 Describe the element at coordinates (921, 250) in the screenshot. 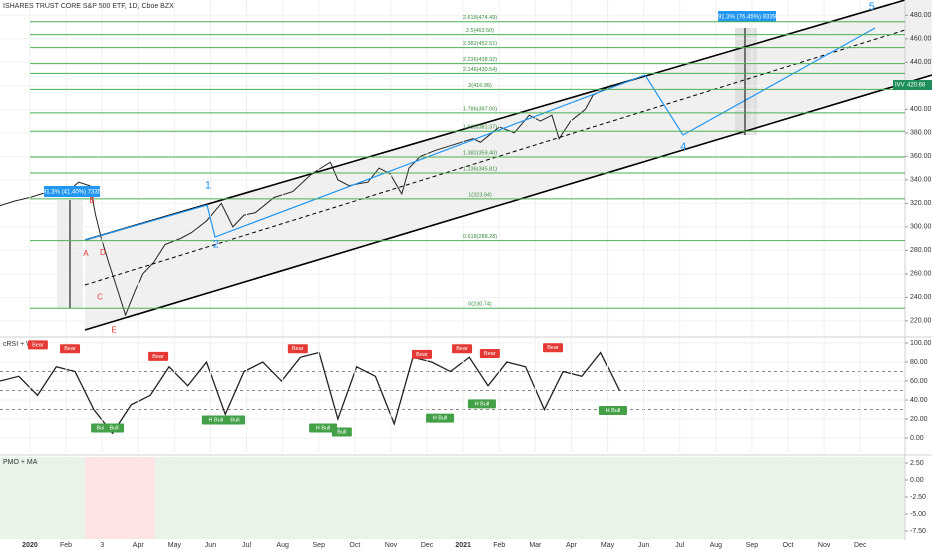

I see `y-tick-label: 280.00` at that location.